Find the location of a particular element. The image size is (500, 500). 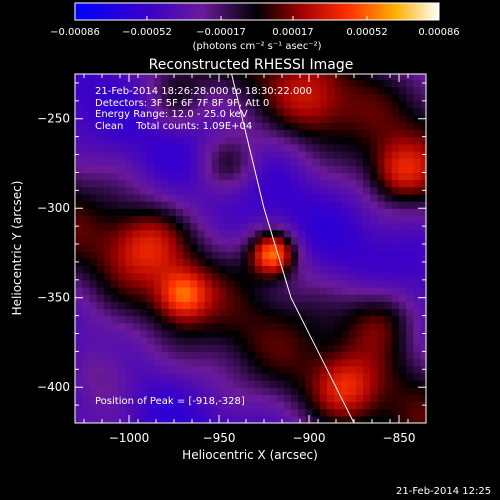

peak-position-label: Position of Peak = [-918,-328] is located at coordinates (170, 401).